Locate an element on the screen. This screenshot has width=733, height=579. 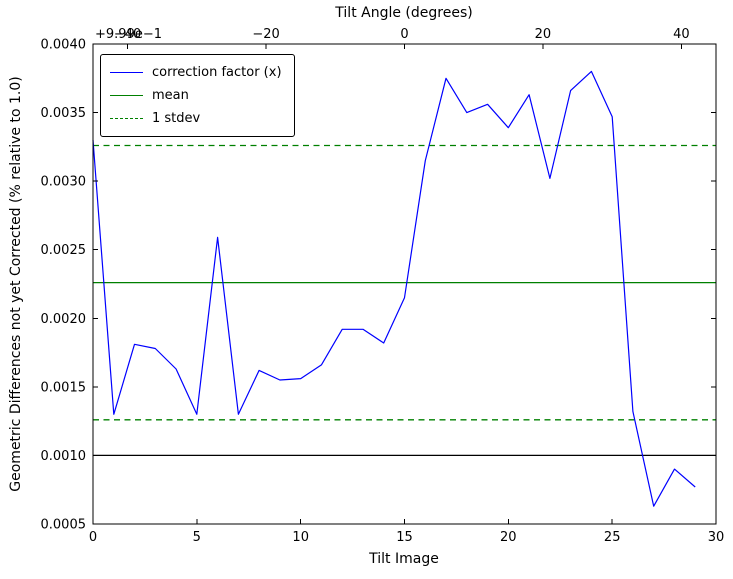
y-tick-label: 0.0040 is located at coordinates (64, 45).